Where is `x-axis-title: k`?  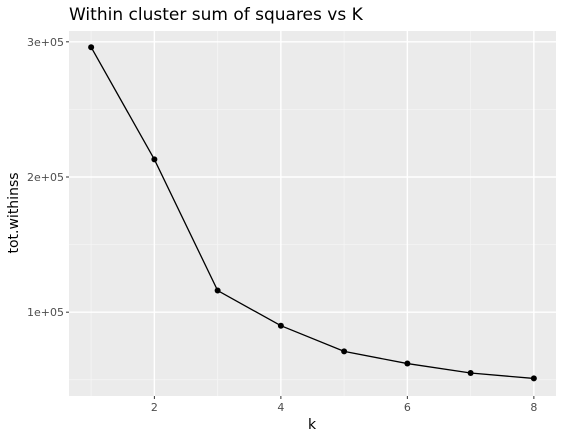 x-axis-title: k is located at coordinates (312, 425).